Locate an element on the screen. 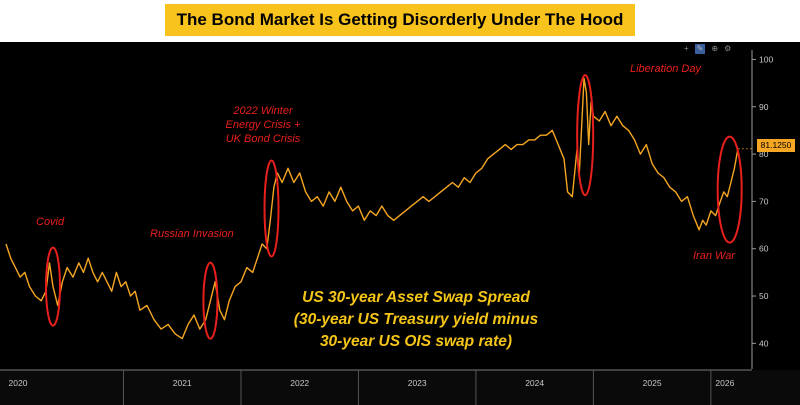 The height and width of the screenshot is (405, 800). y-tick-label: 60 is located at coordinates (764, 249).